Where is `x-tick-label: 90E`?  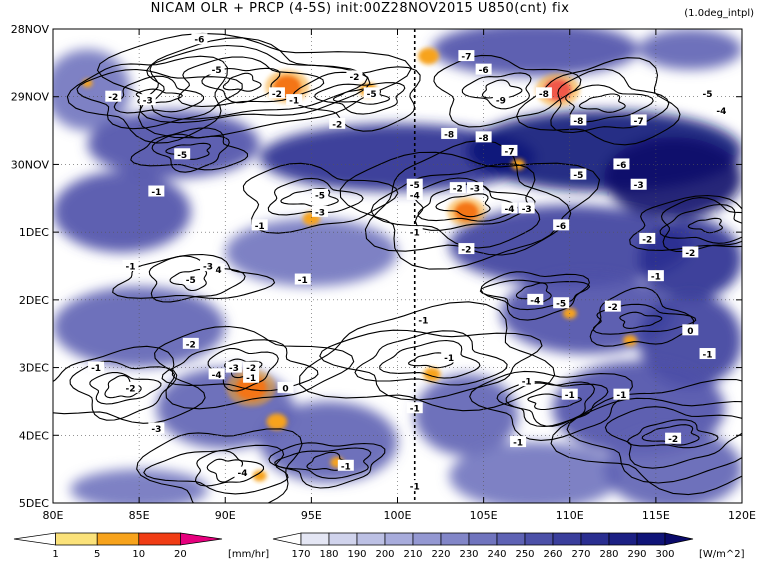
x-tick-label: 90E is located at coordinates (225, 515).